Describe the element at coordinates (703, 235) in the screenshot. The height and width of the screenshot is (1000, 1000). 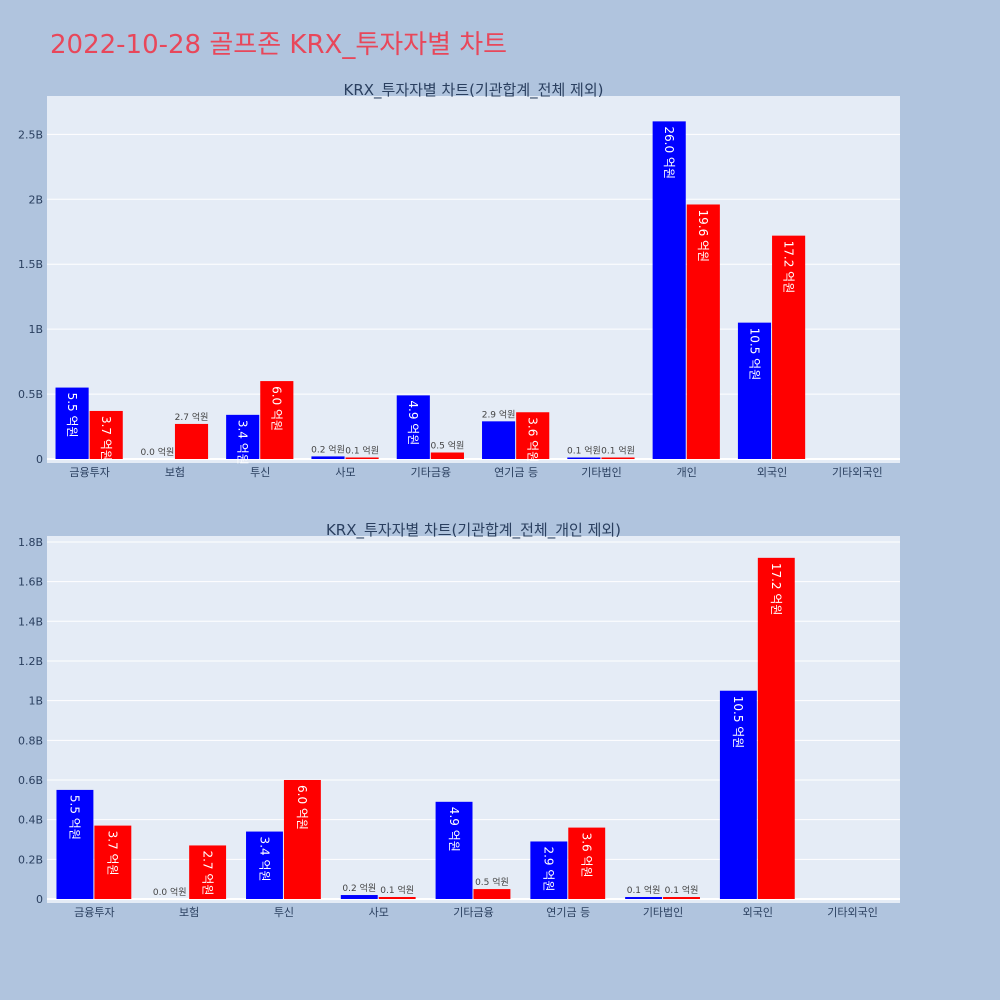
I see `data-label: 19.6 억원` at that location.